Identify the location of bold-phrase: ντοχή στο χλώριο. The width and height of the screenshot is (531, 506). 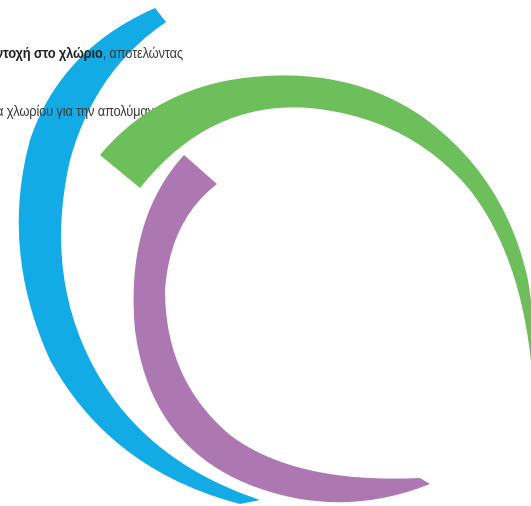
(51, 53).